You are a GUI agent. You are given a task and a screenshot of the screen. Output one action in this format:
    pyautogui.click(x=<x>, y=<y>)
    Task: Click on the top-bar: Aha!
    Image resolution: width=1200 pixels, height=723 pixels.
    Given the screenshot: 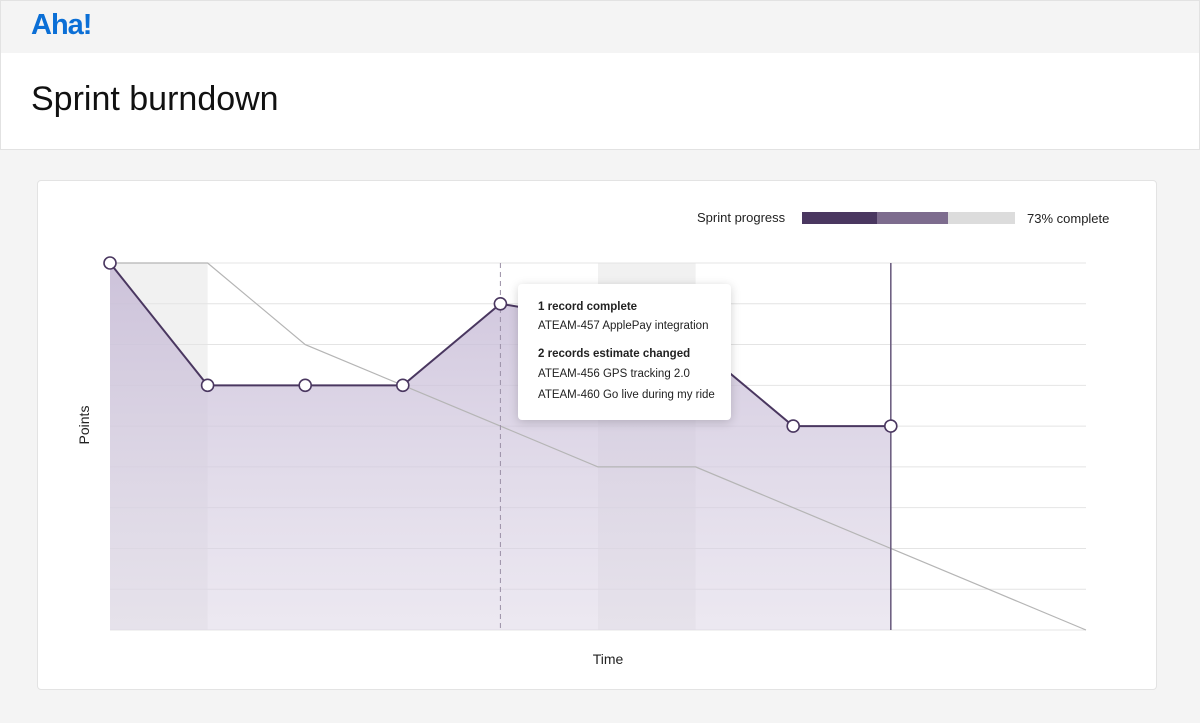 What is the action you would take?
    pyautogui.click(x=600, y=27)
    